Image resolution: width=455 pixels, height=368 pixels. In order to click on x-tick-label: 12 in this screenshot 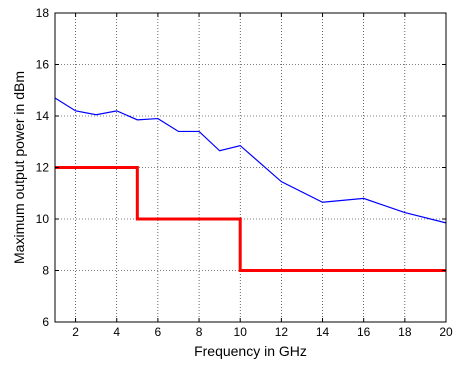, I will do `click(282, 332)`.